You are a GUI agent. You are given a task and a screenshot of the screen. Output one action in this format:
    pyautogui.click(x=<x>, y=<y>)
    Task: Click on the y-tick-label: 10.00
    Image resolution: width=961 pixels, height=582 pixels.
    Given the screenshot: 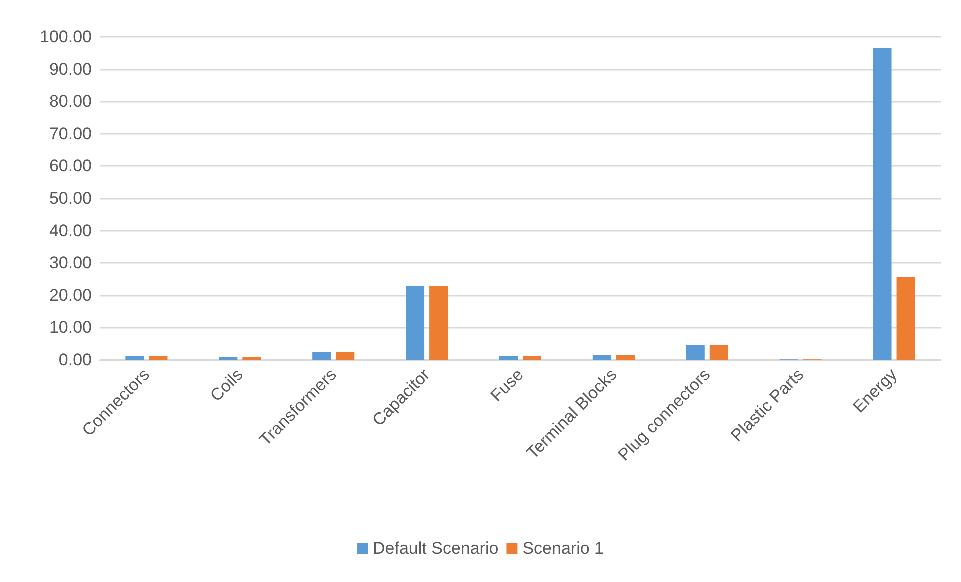 What is the action you would take?
    pyautogui.click(x=70, y=328)
    